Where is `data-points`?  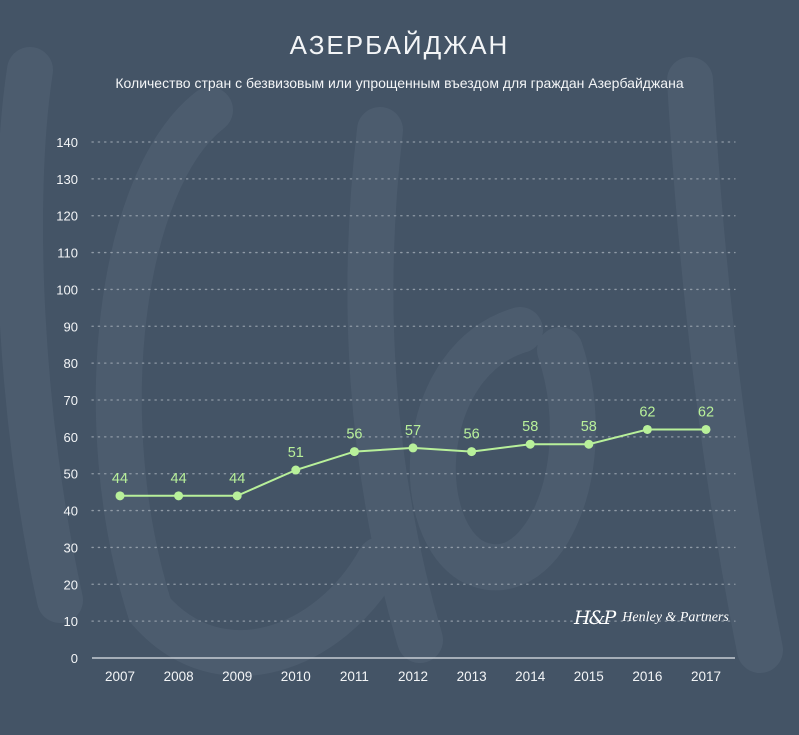
data-points is located at coordinates (413, 462).